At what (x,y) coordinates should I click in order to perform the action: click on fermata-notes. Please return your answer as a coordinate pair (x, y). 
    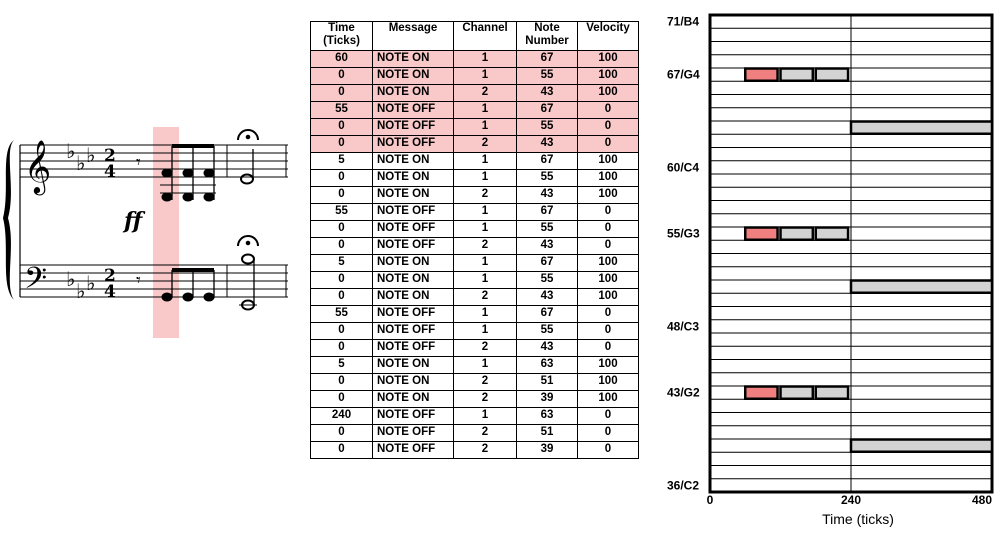
    Looking at the image, I should click on (248, 220).